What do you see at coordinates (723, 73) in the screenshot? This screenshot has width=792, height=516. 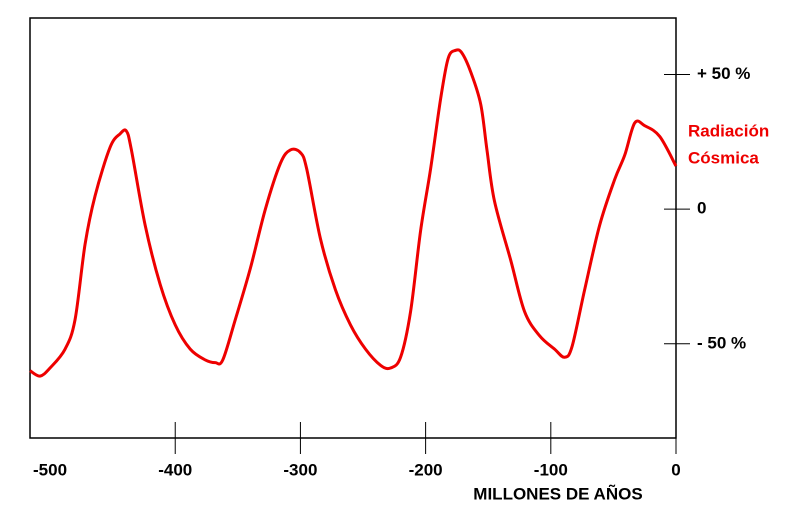 I see `y-tick-label: + 50 %` at bounding box center [723, 73].